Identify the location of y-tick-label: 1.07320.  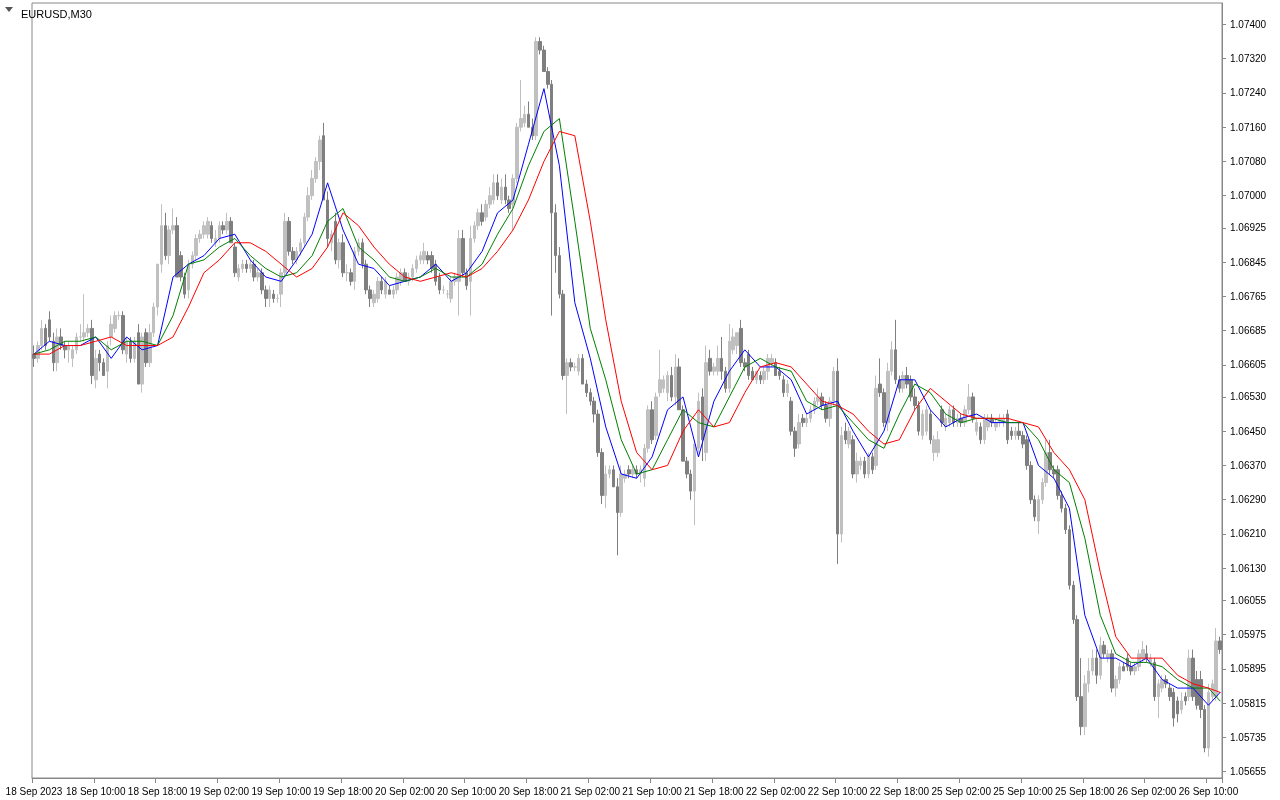
(1248, 59).